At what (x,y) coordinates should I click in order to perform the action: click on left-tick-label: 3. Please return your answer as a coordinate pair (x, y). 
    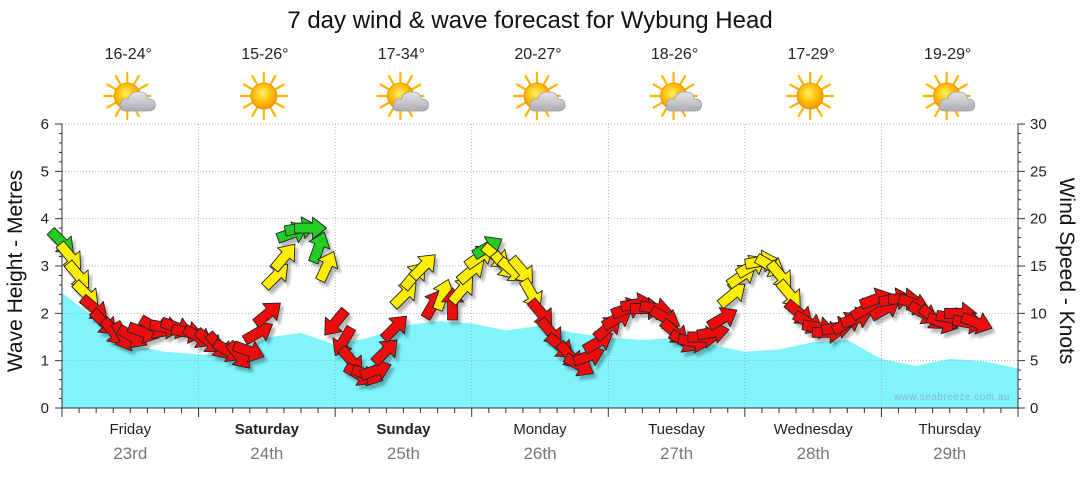
    Looking at the image, I should click on (45, 266).